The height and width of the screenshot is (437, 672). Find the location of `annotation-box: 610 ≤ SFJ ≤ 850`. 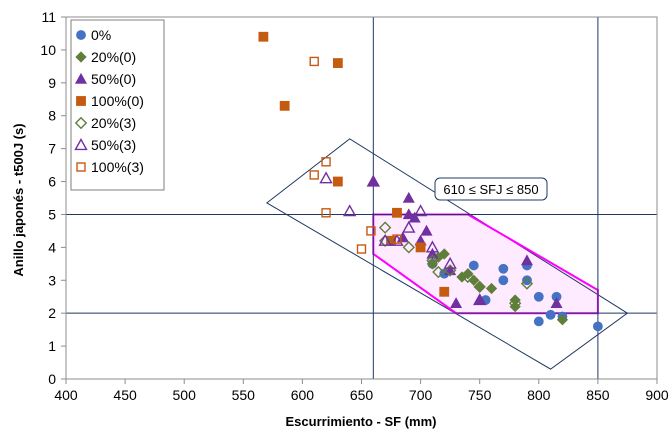

annotation-box: 610 ≤ SFJ ≤ 850 is located at coordinates (491, 189).